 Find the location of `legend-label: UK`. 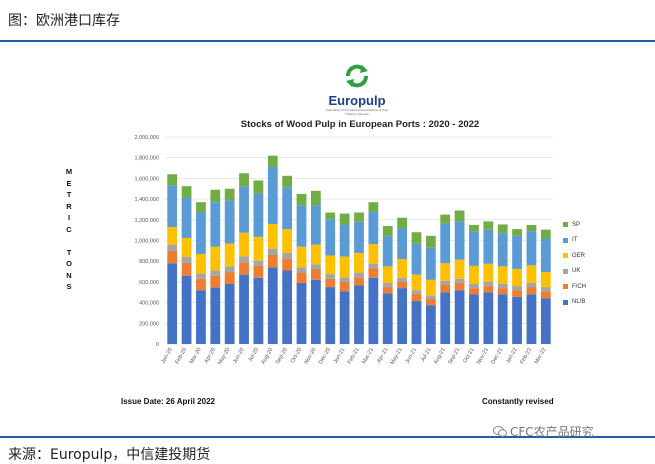

legend-label: UK is located at coordinates (576, 271).